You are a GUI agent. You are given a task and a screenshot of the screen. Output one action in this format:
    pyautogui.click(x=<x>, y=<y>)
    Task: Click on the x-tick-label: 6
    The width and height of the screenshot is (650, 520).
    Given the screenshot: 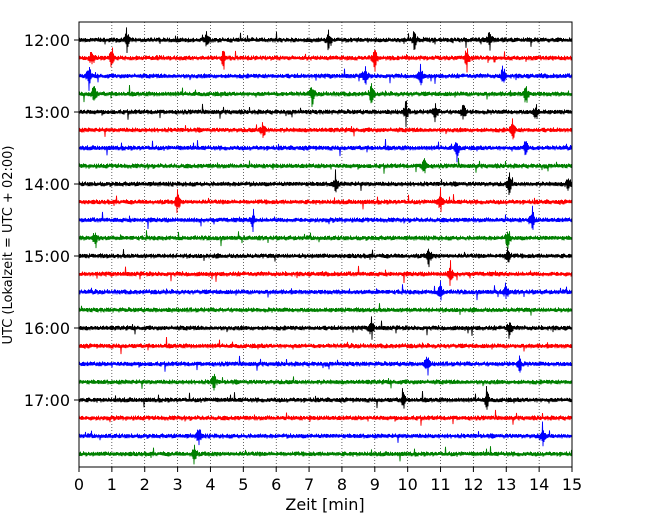 What is the action you would take?
    pyautogui.click(x=276, y=484)
    